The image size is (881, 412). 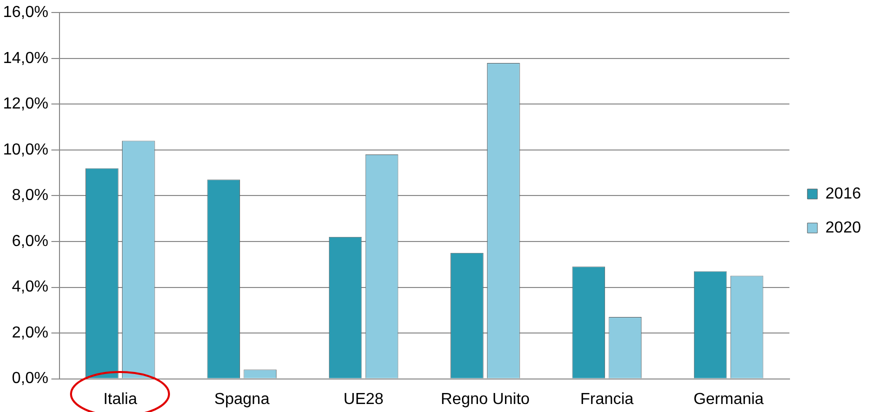 I want to click on y-tick-label: 10,0%, so click(x=25, y=149).